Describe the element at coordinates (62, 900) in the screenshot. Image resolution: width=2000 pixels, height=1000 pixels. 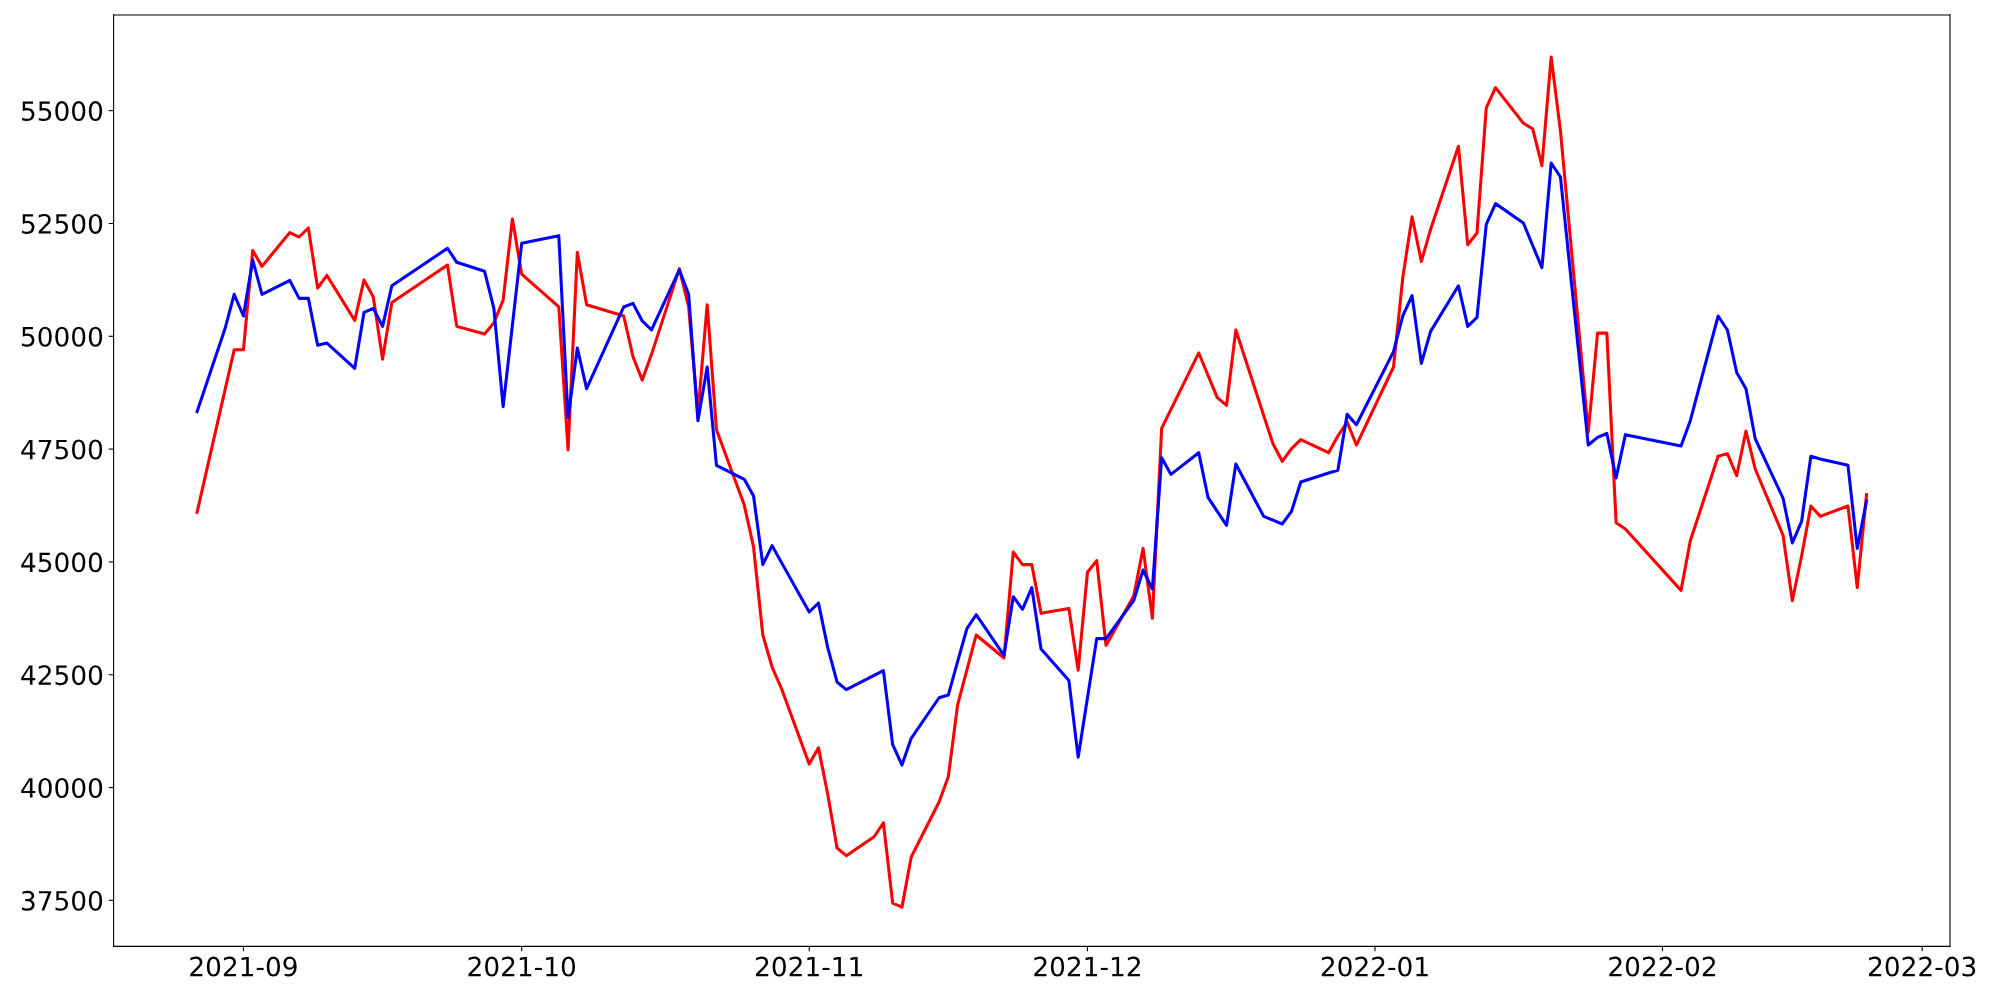
I see `y-tick-label: 37500` at that location.